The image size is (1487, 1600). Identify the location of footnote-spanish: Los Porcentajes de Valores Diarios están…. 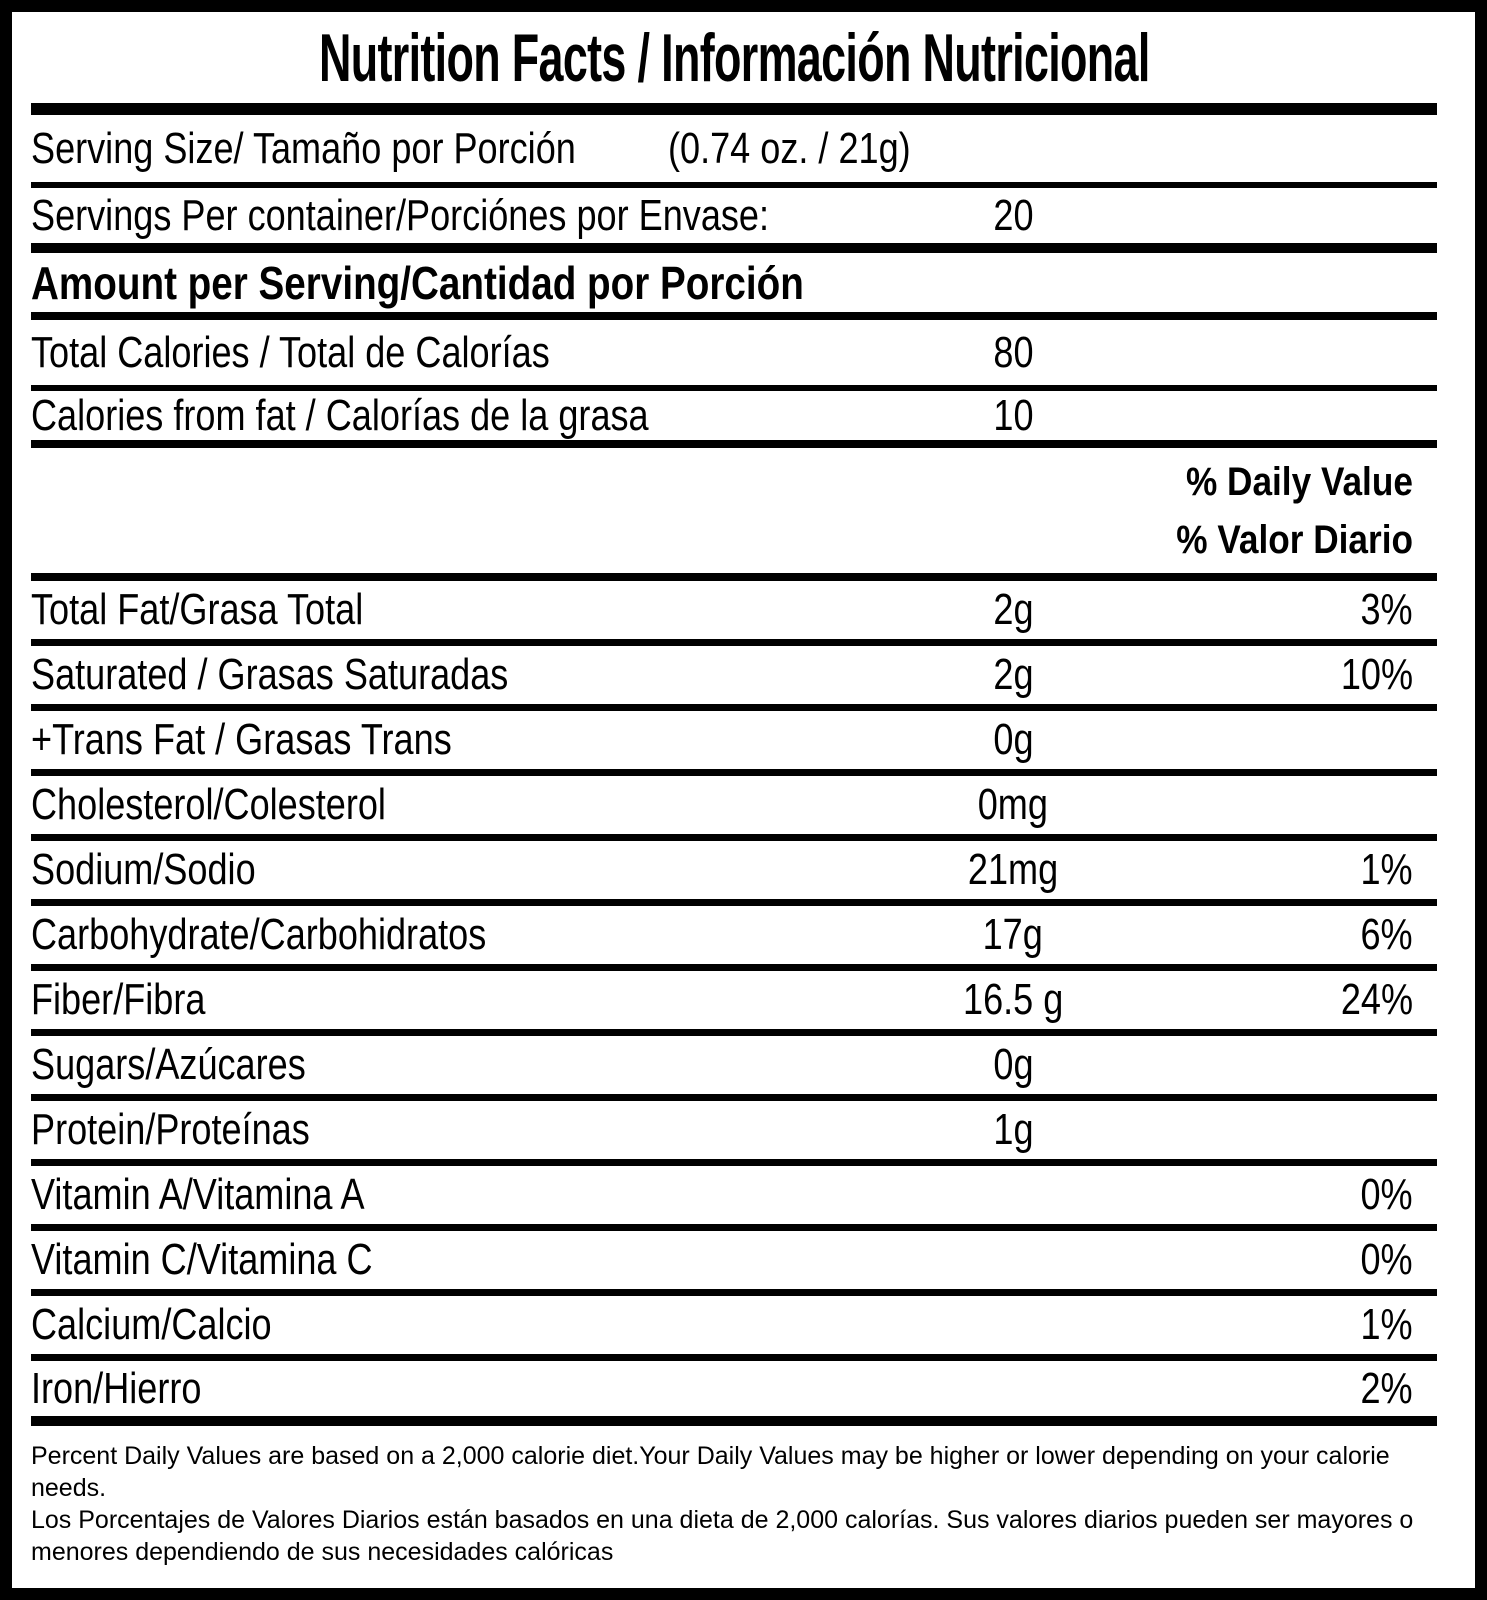
(722, 1536).